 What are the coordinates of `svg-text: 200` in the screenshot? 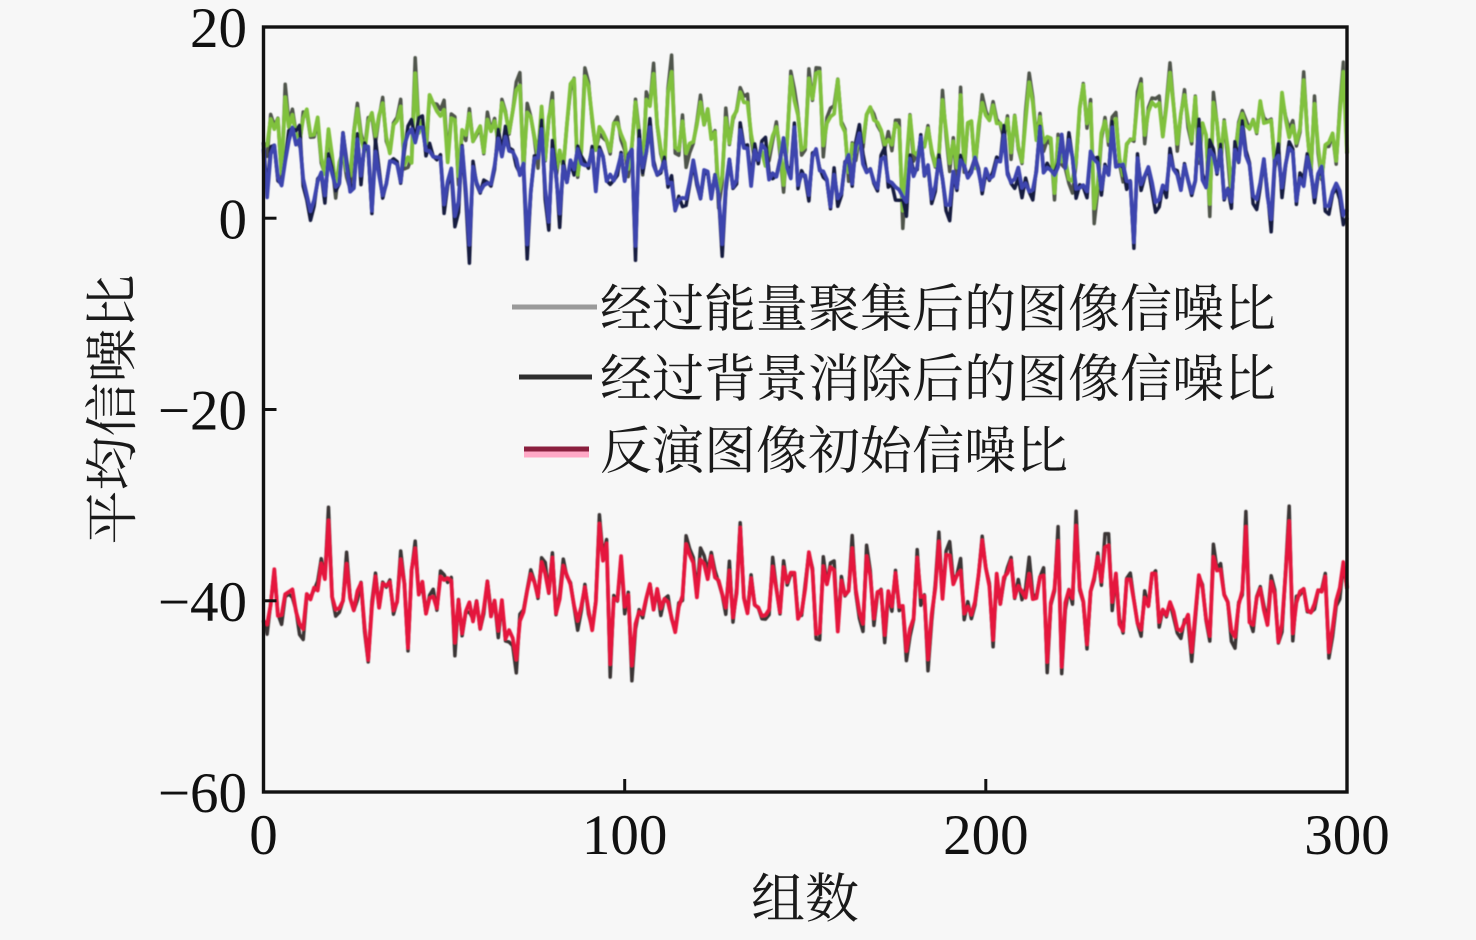 It's located at (986, 835).